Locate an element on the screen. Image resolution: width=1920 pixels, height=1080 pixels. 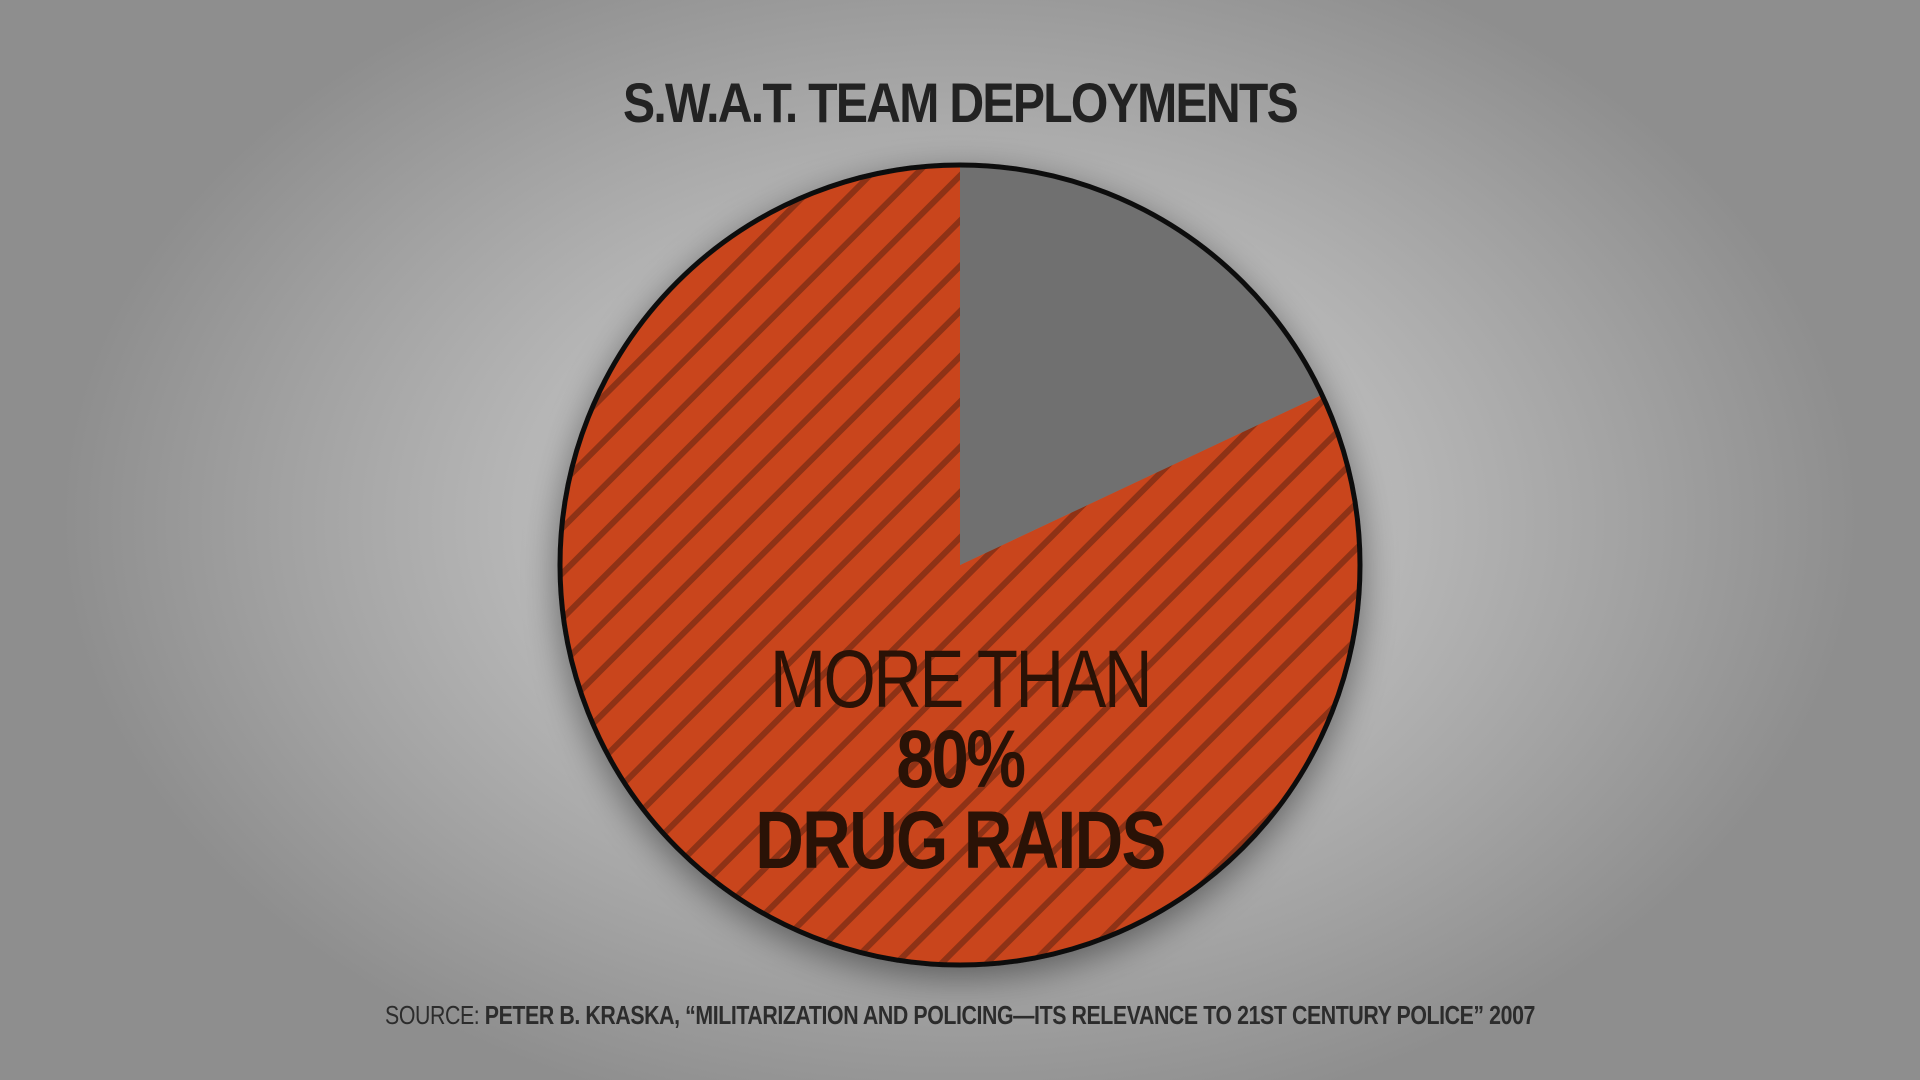
slice-label-prefix: MORE THAN is located at coordinates (961, 679).